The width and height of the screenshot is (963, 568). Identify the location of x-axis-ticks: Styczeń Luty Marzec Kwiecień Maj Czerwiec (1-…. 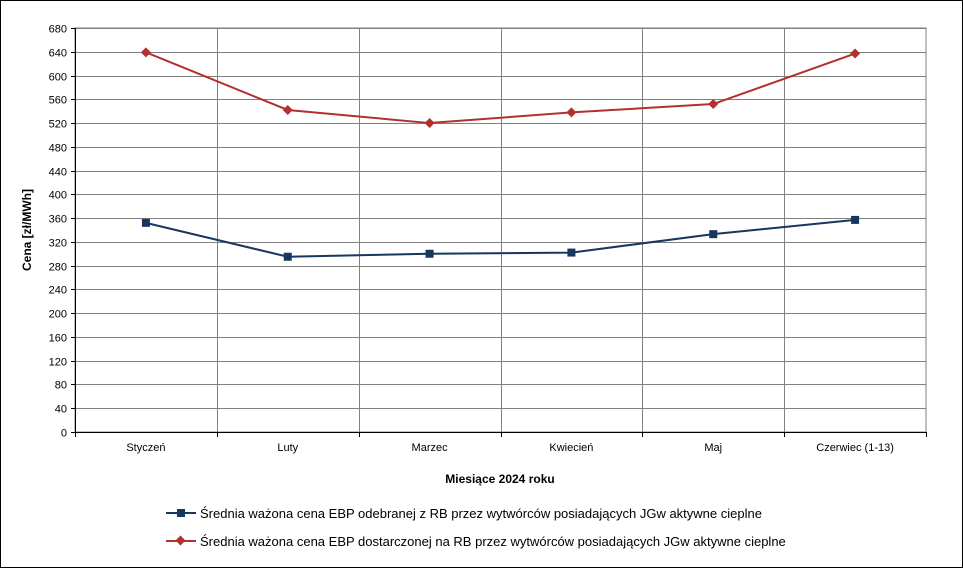
(501, 443).